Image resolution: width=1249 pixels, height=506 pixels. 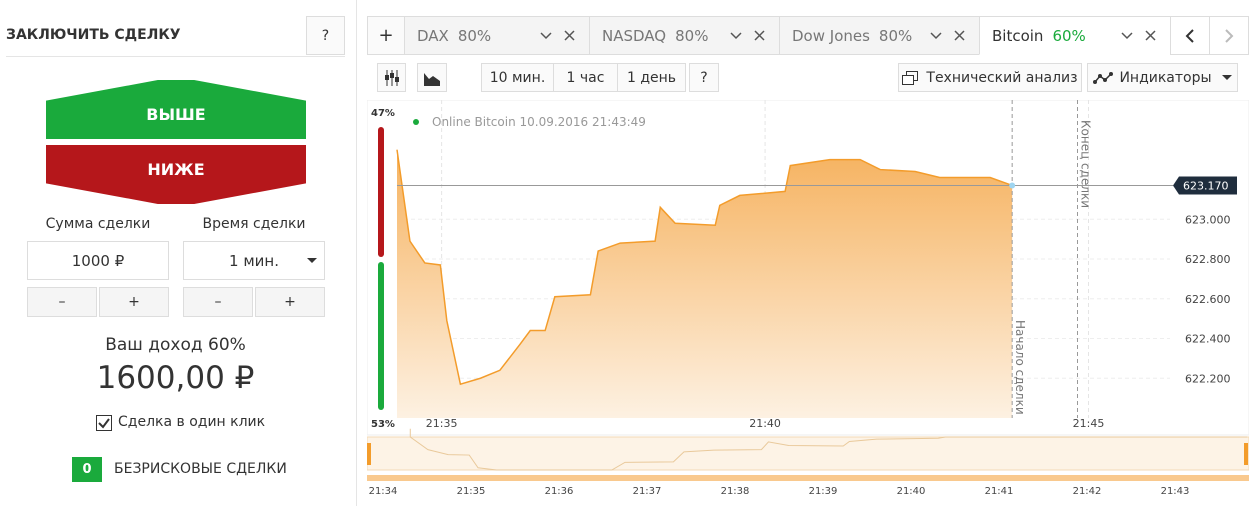 I want to click on riskless-label: БЕЗРИСКОВЫЕ СДЕЛКИ, so click(x=200, y=469).